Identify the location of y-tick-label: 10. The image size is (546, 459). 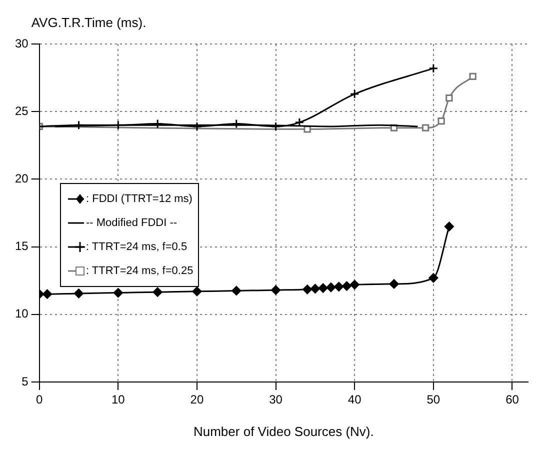
(21, 313).